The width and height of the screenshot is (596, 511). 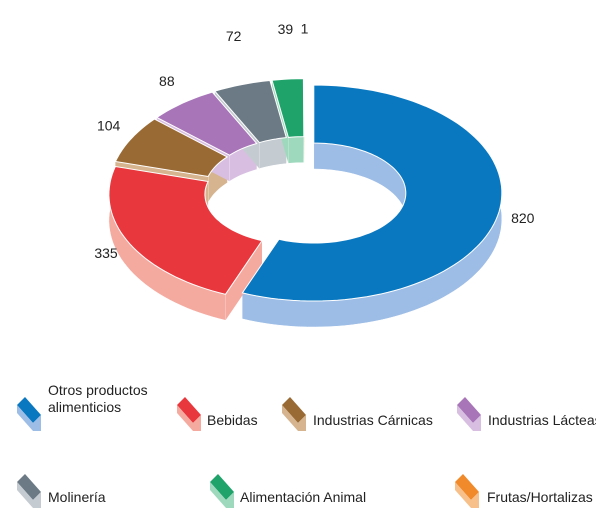 I want to click on legend-label: Industrias Lácteas, so click(x=542, y=420).